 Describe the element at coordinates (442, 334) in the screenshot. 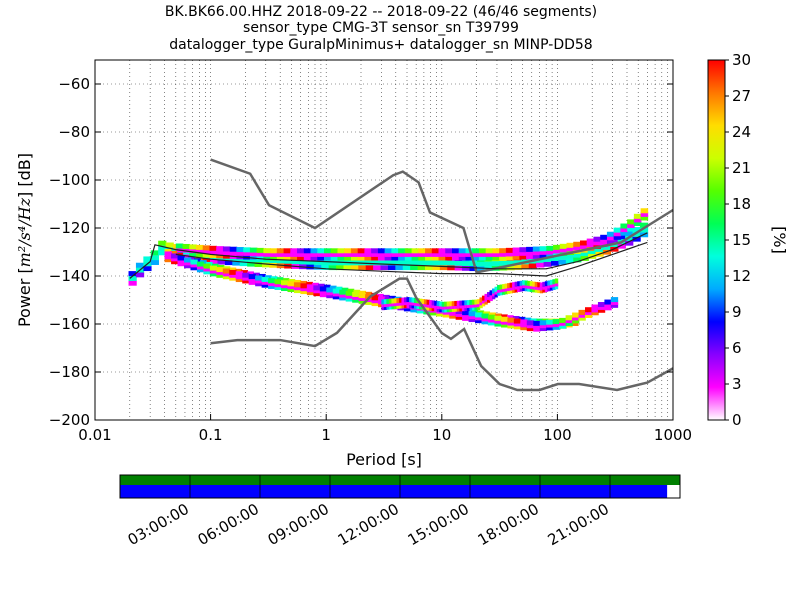

I see `noise-model-low` at that location.